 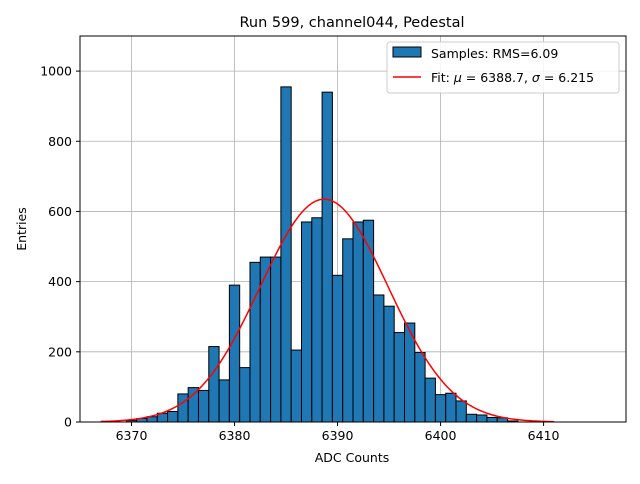 What do you see at coordinates (60, 351) in the screenshot?
I see `y-tick-label: 200` at bounding box center [60, 351].